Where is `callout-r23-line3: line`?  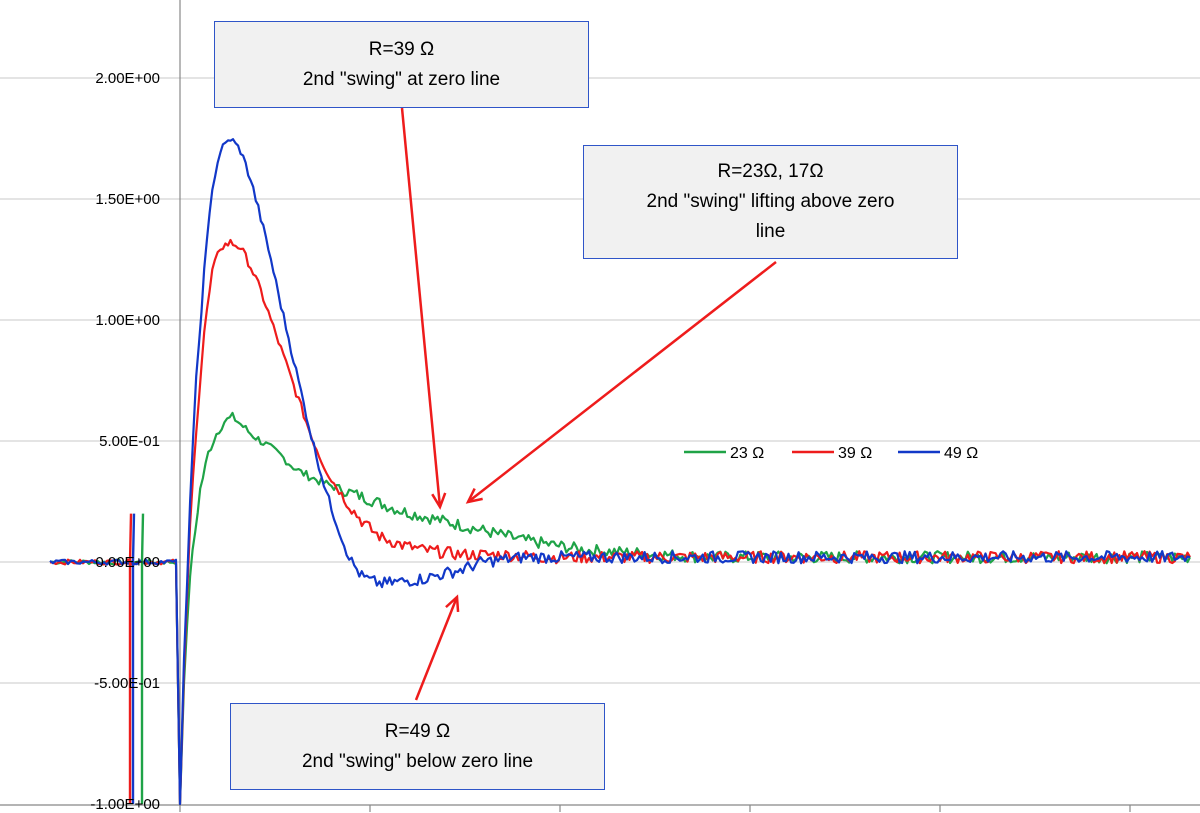 callout-r23-line3: line is located at coordinates (770, 231).